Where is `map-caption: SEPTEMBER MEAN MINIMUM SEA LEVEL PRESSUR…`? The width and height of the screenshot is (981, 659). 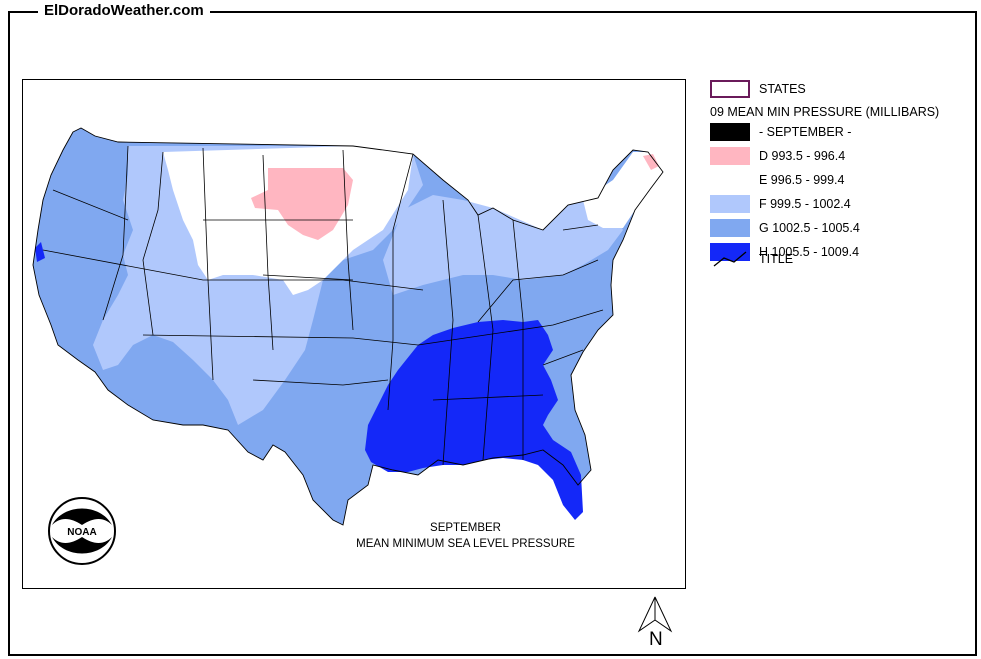 map-caption: SEPTEMBER MEAN MINIMUM SEA LEVEL PRESSUR… is located at coordinates (465, 536).